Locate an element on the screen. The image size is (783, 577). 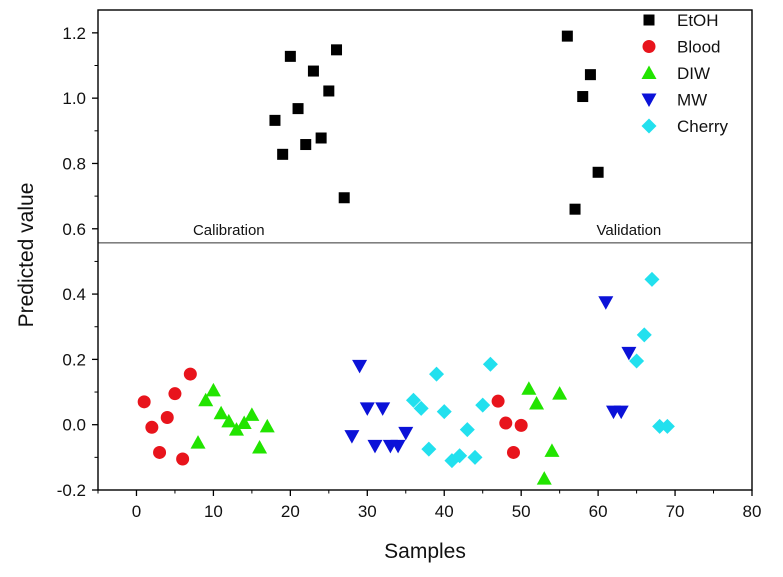
y-tick-label-0: -0.2 is located at coordinates (71, 490).